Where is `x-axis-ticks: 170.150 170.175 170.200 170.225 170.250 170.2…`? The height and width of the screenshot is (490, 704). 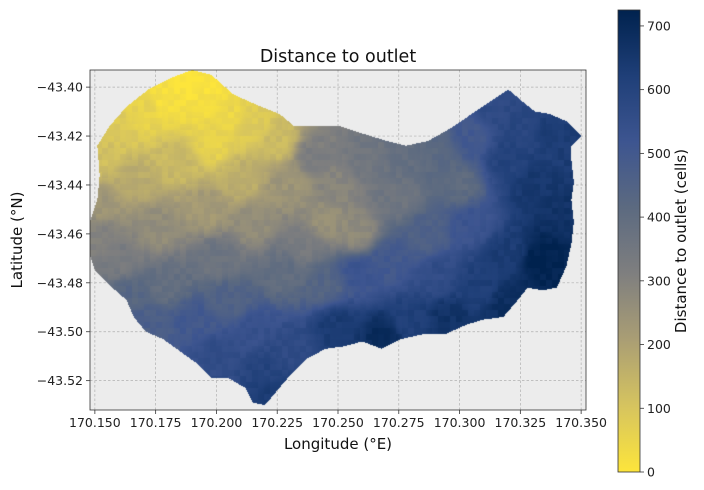
x-axis-ticks: 170.150 170.175 170.200 170.225 170.250 170.2… is located at coordinates (338, 420).